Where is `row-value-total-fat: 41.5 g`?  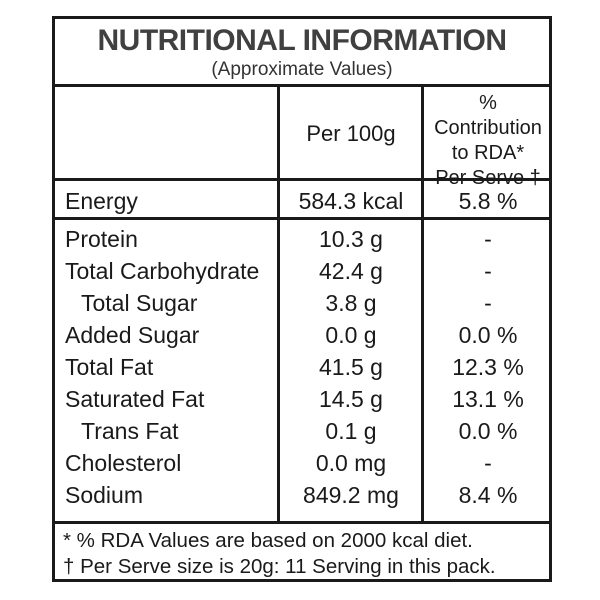
row-value-total-fat: 41.5 g is located at coordinates (351, 367).